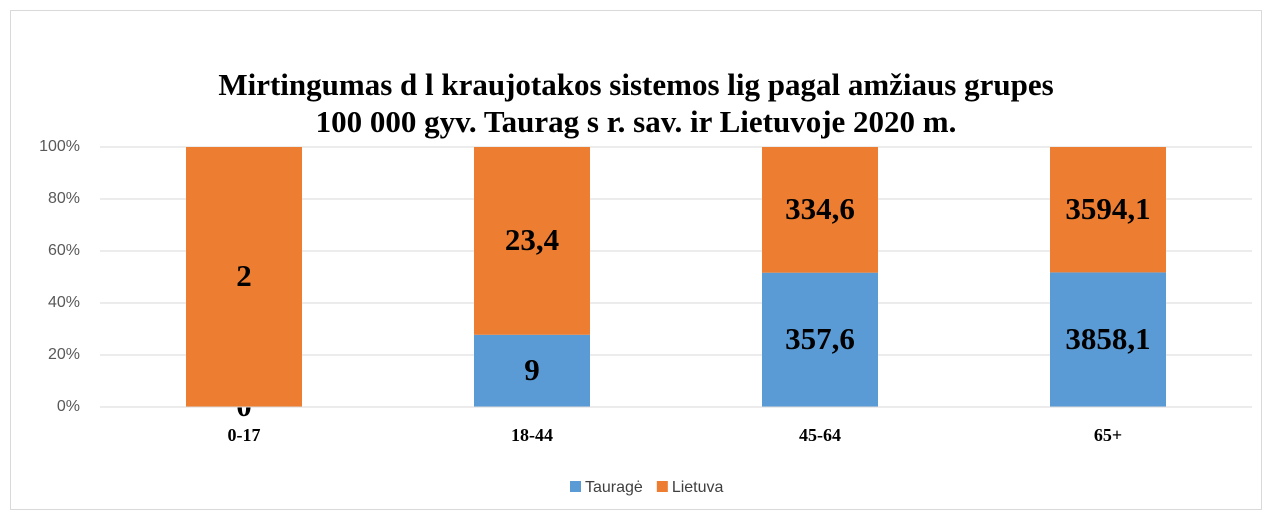  What do you see at coordinates (1108, 435) in the screenshot?
I see `x-tick-label: 65+` at bounding box center [1108, 435].